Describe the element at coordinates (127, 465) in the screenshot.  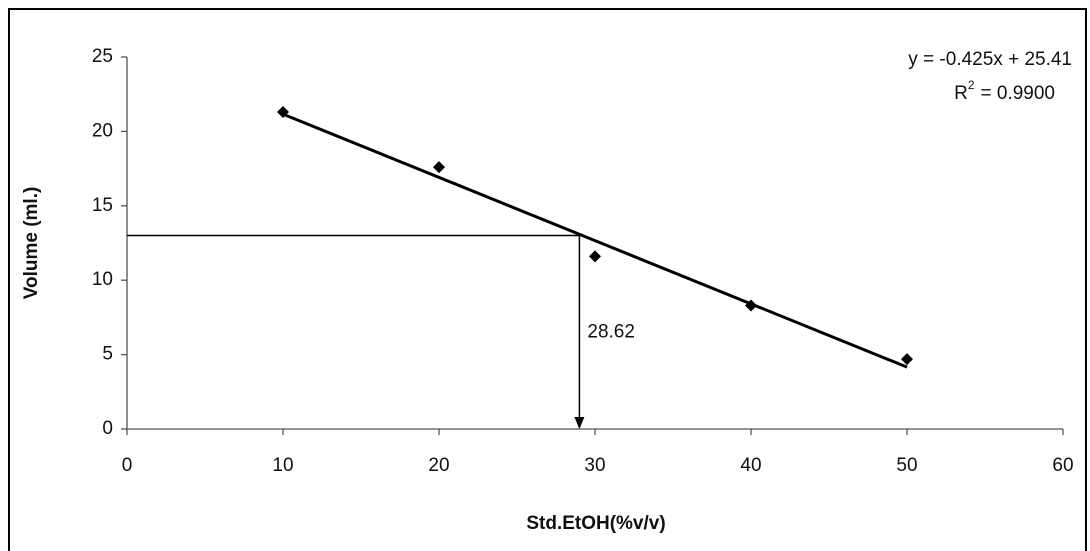
I see `x-tick-label: 0` at that location.